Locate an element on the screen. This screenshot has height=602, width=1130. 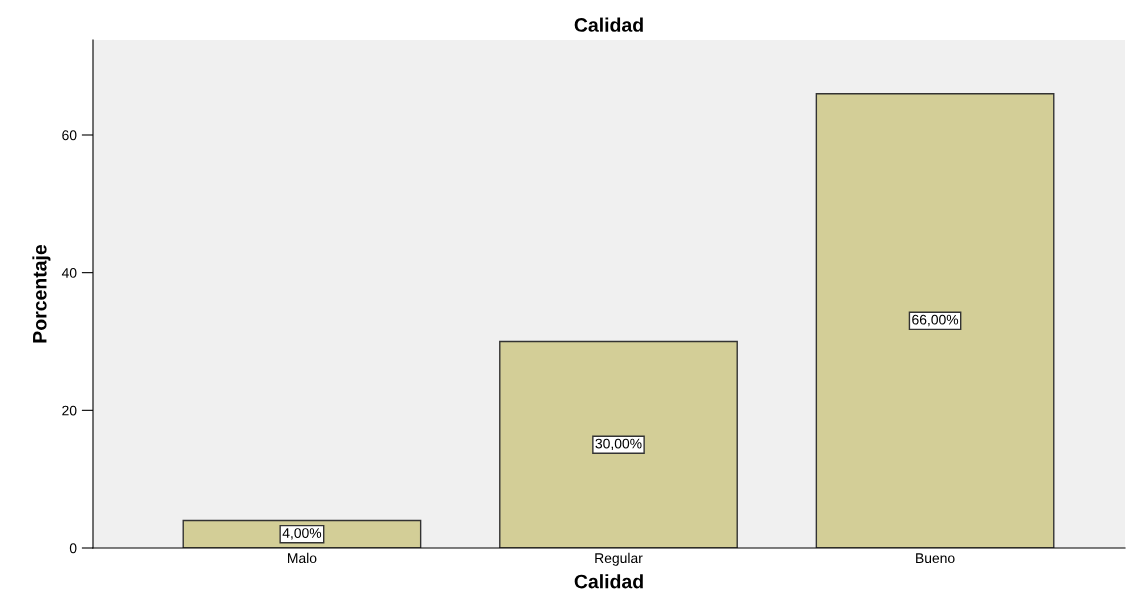
chart-title: Calidad is located at coordinates (608, 24).